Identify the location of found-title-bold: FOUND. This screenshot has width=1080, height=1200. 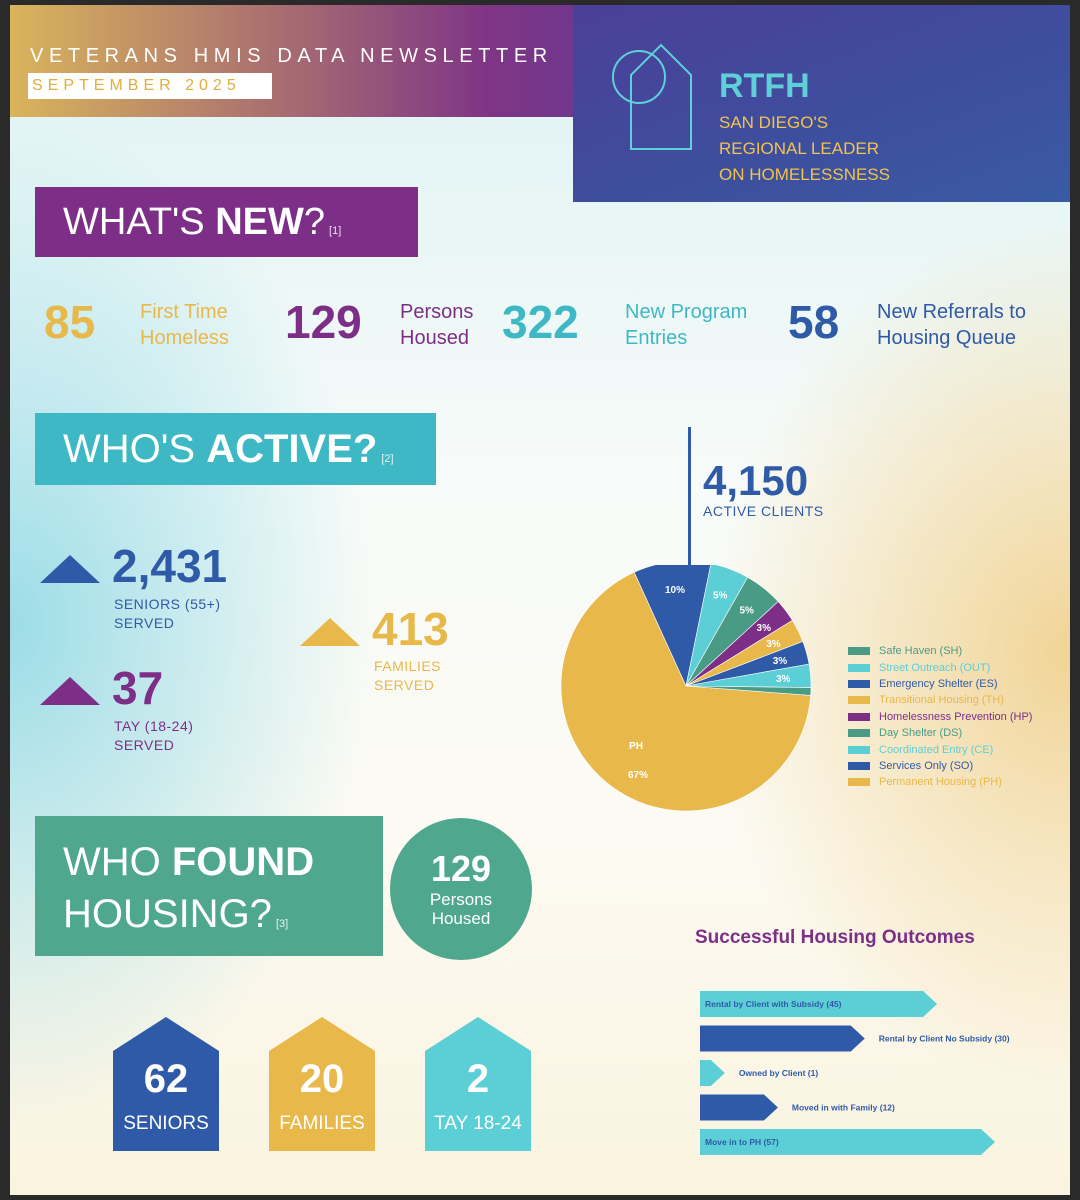
(243, 862).